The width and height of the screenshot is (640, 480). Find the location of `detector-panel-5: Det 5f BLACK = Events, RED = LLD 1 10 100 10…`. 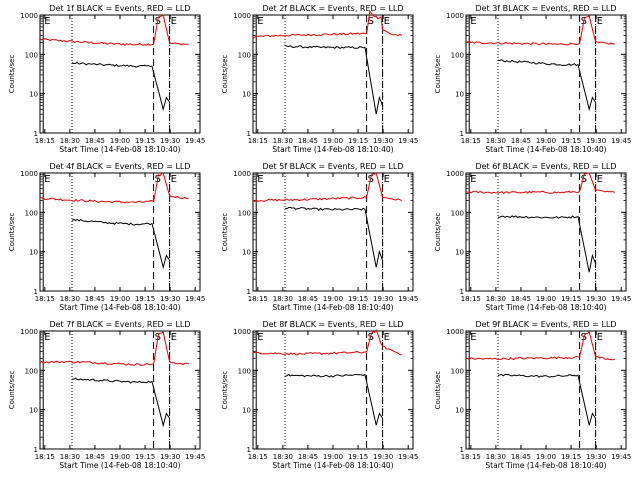

detector-panel-5: Det 5f BLACK = Events, RED = LLD 1 10 100 10… is located at coordinates (319, 237).